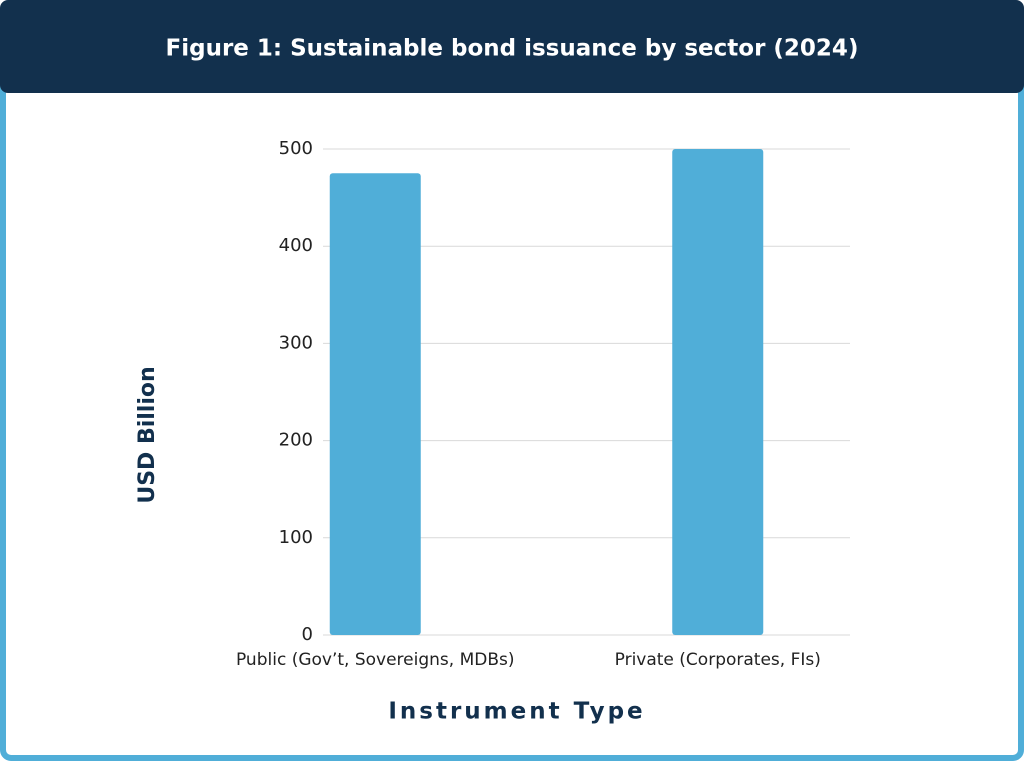 The width and height of the screenshot is (1024, 764). Describe the element at coordinates (296, 440) in the screenshot. I see `y-tick-label: 200` at that location.